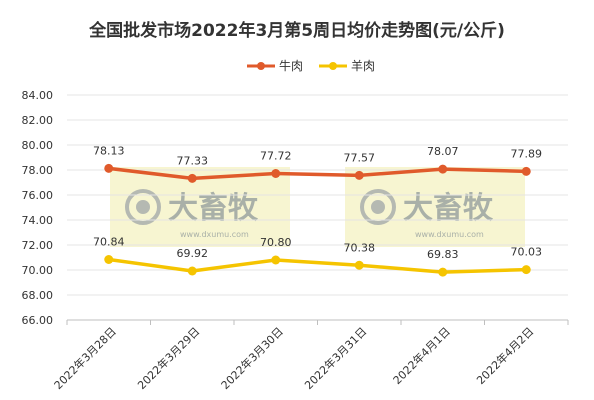 The width and height of the screenshot is (594, 400). I want to click on y-tick-label: 70.00, so click(38, 270).